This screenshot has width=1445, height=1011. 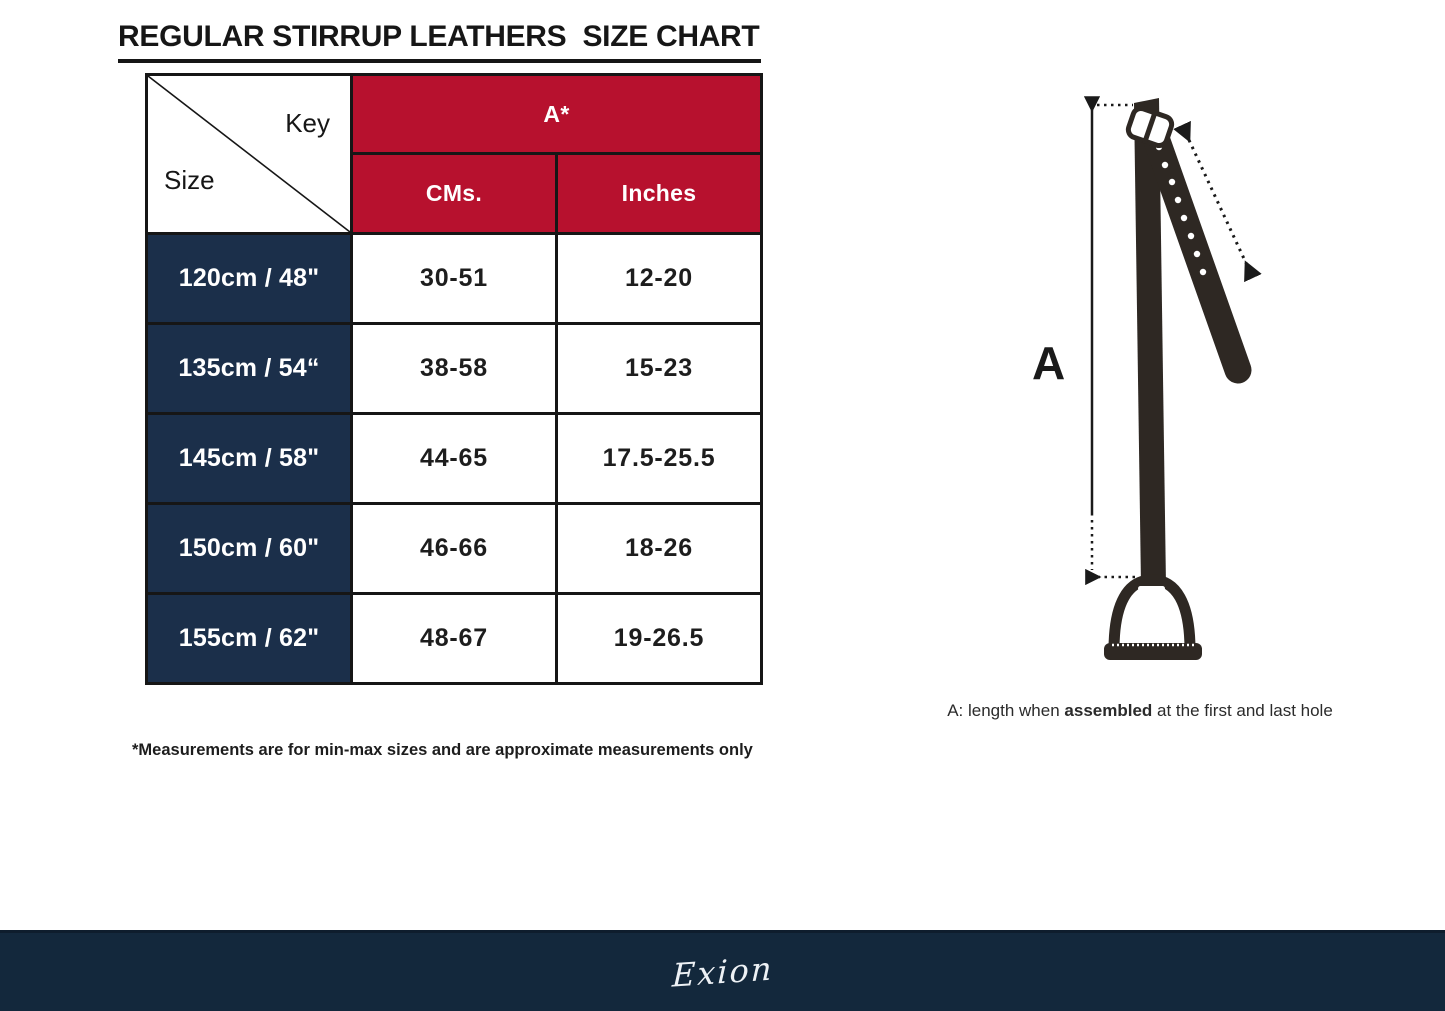 I want to click on stirrup-iron, so click(x=1153, y=617).